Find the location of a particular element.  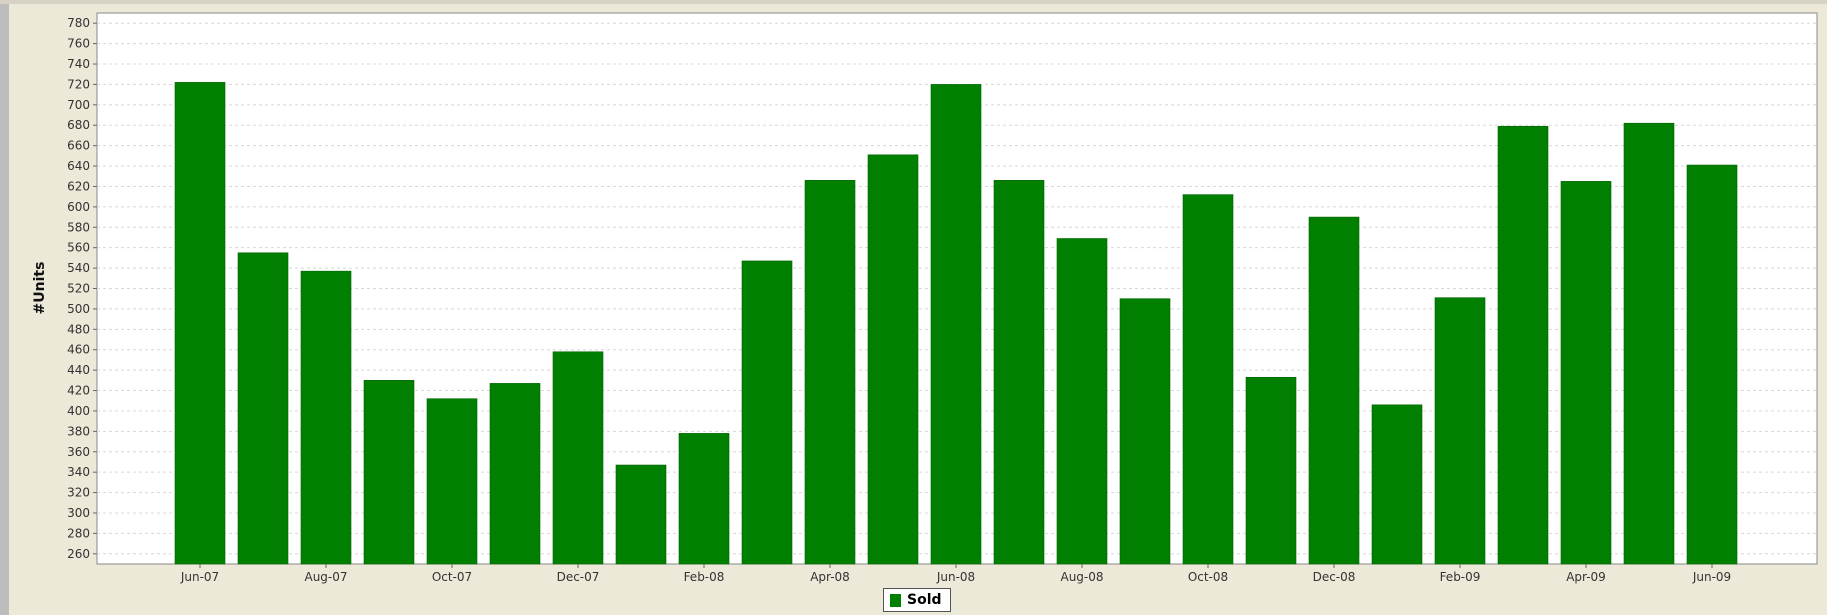

y-tick-label: 720 is located at coordinates (78, 84).